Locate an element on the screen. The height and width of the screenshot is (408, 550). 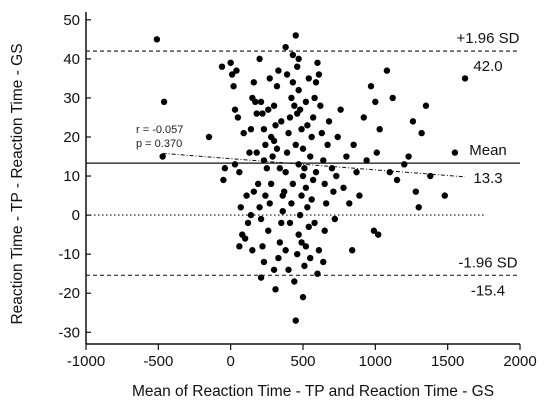
x-tick-label: -500 is located at coordinates (158, 361).